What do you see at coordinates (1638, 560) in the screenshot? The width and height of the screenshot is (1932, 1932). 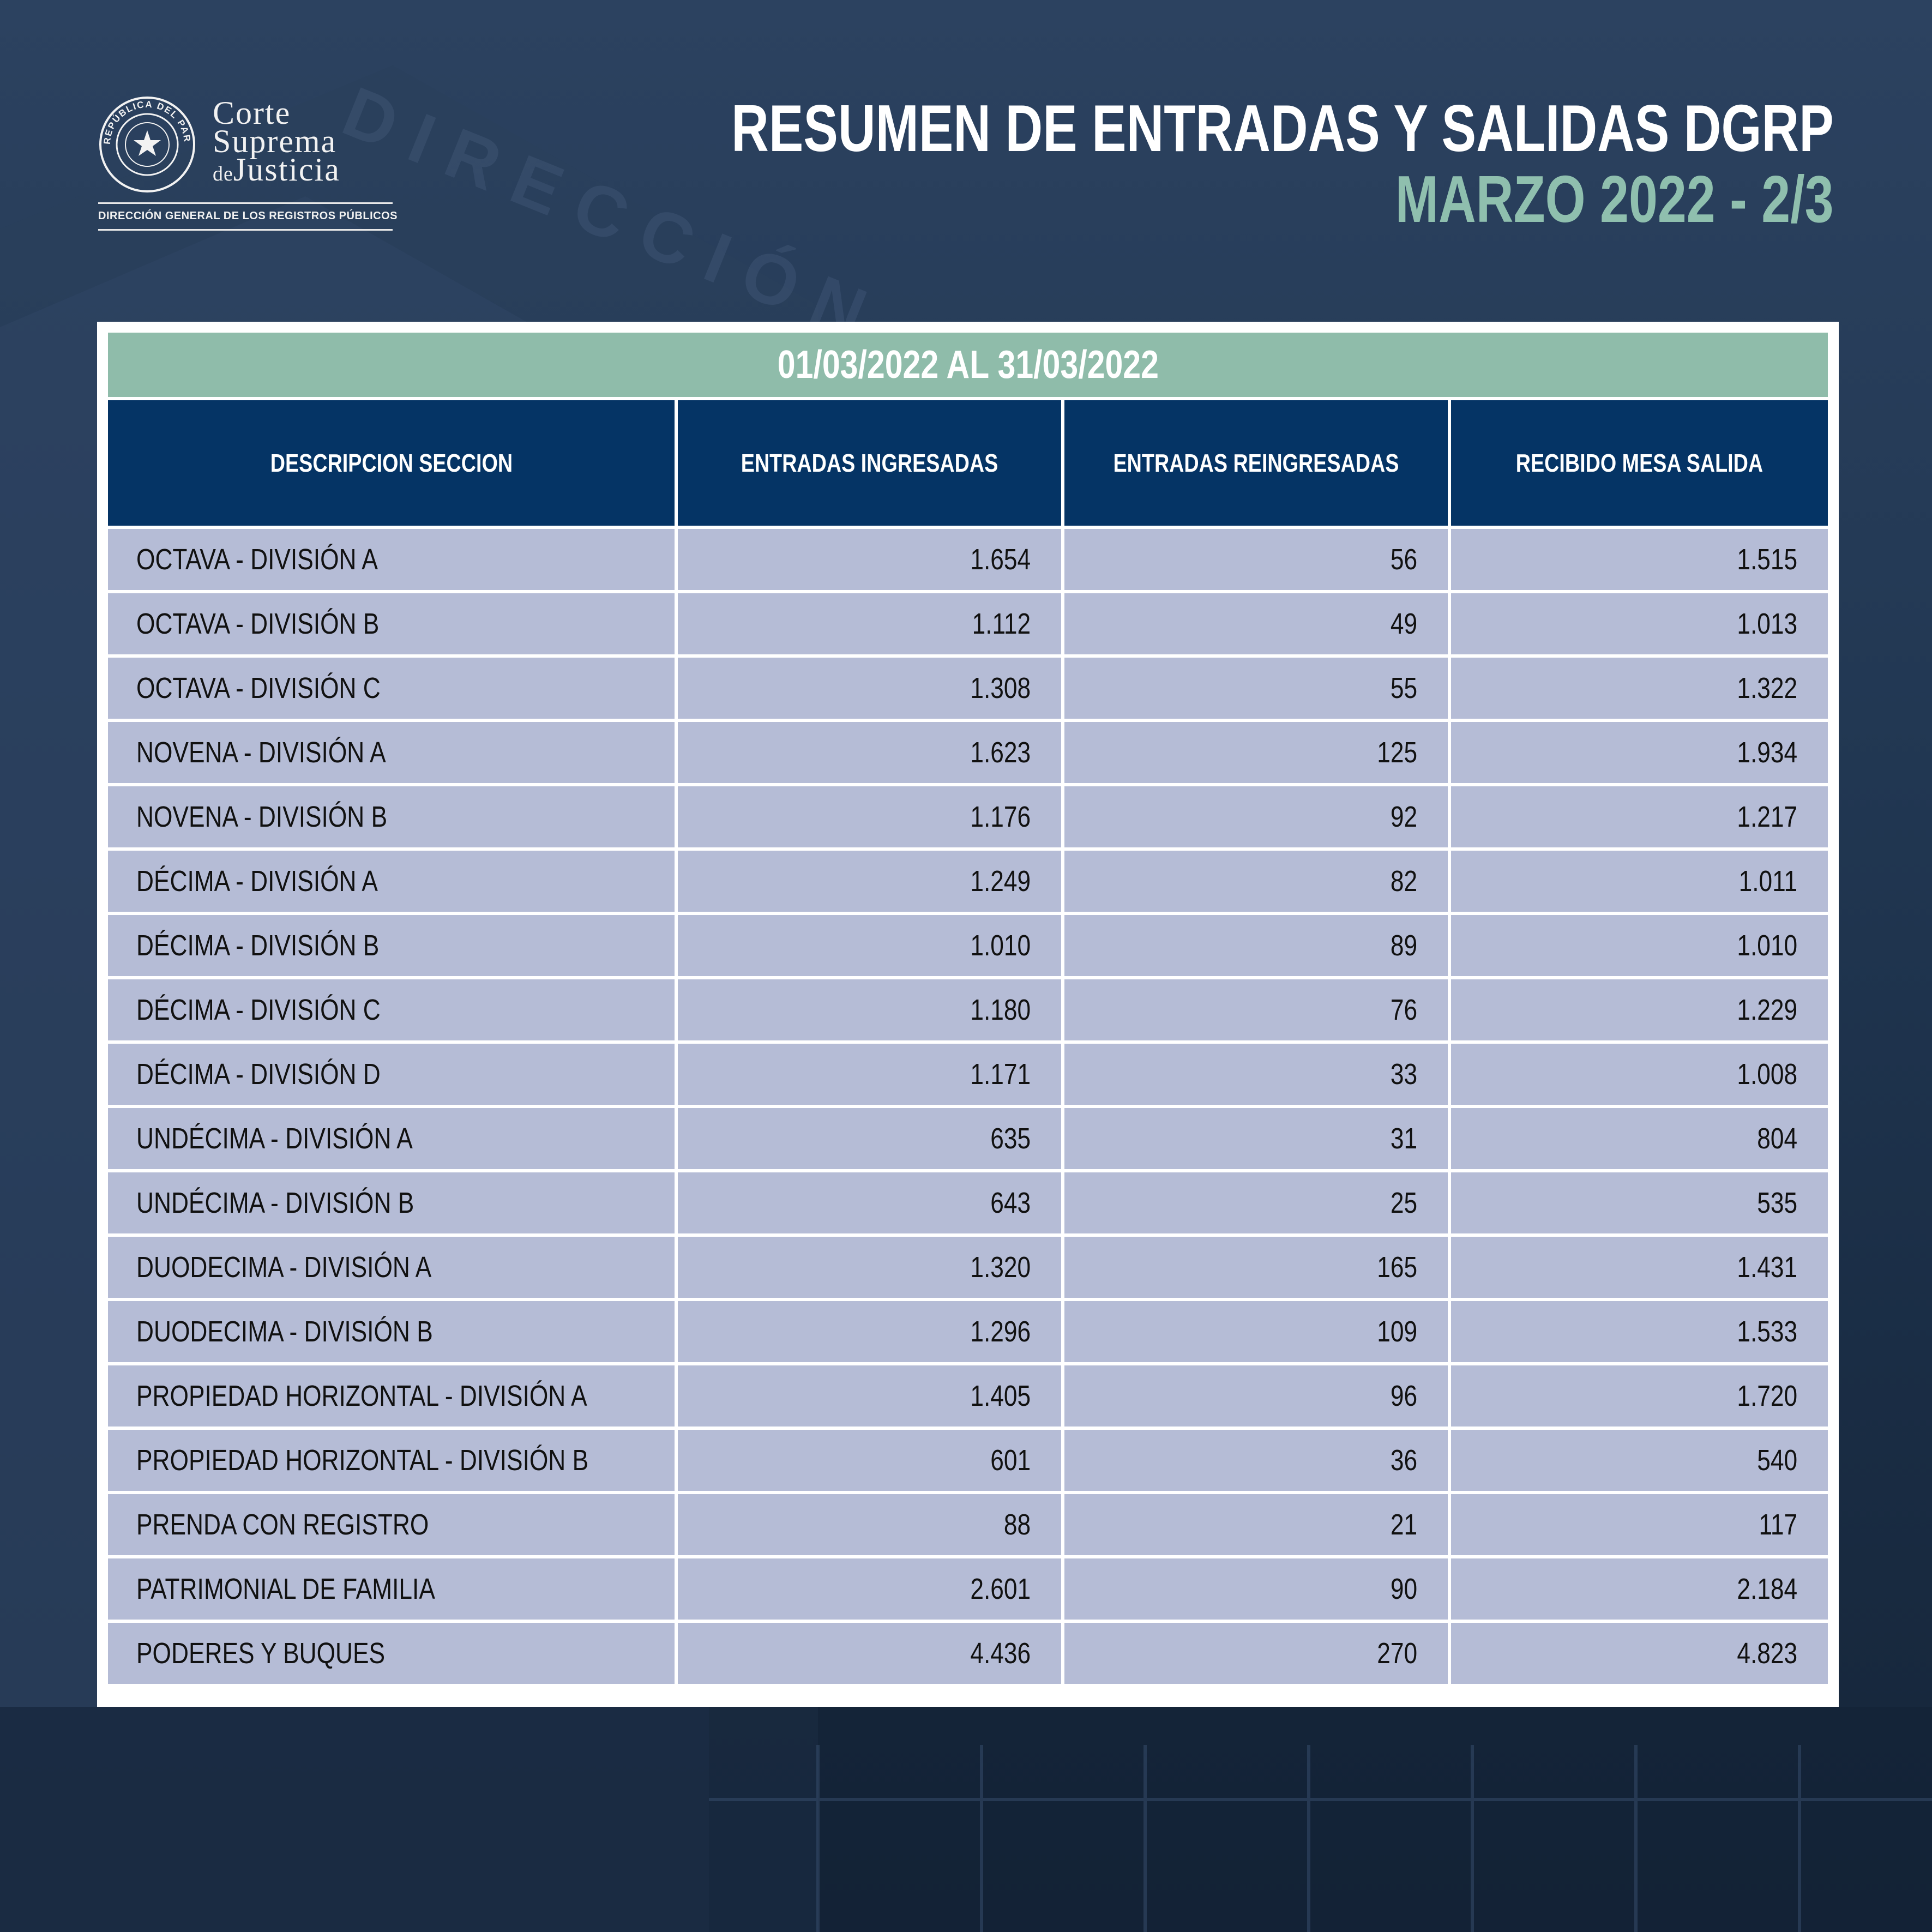 I see `table-cell-value: 1.515` at bounding box center [1638, 560].